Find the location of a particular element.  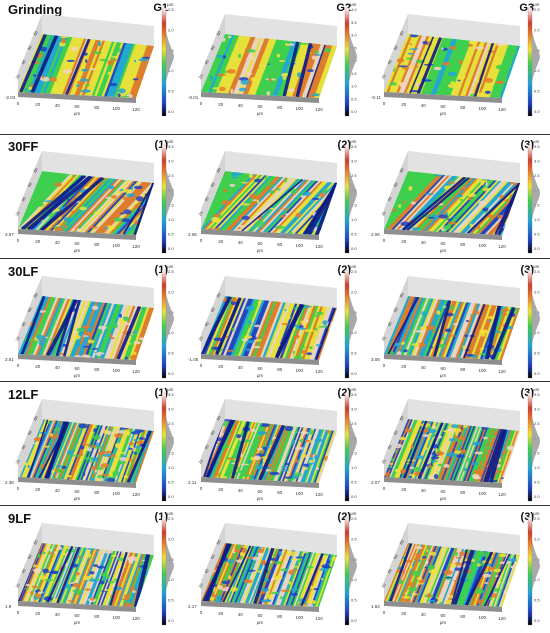

origin-value: 3.61 is located at coordinates (9, 359).